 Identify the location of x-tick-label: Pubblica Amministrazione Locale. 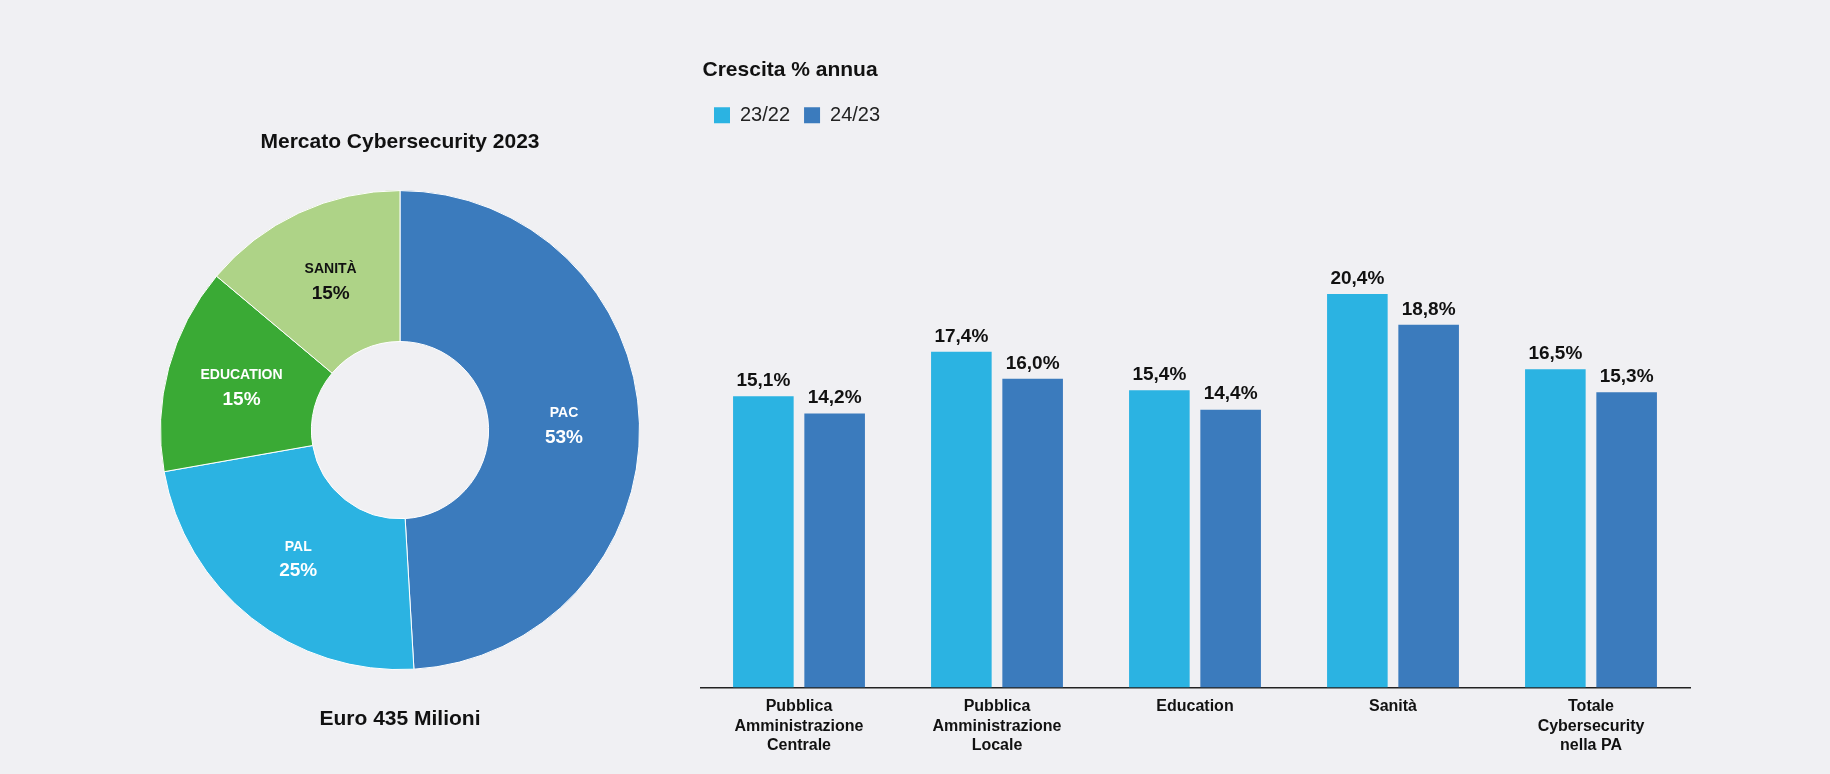
(997, 725).